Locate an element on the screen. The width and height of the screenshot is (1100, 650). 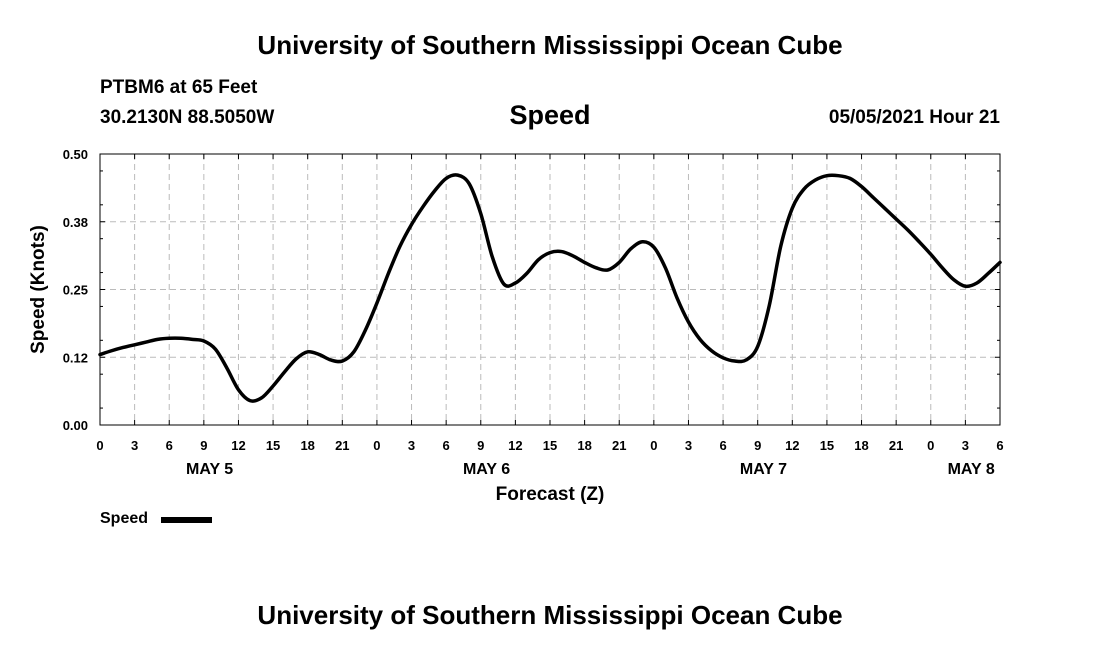
date-label: MAY 8 is located at coordinates (971, 469).